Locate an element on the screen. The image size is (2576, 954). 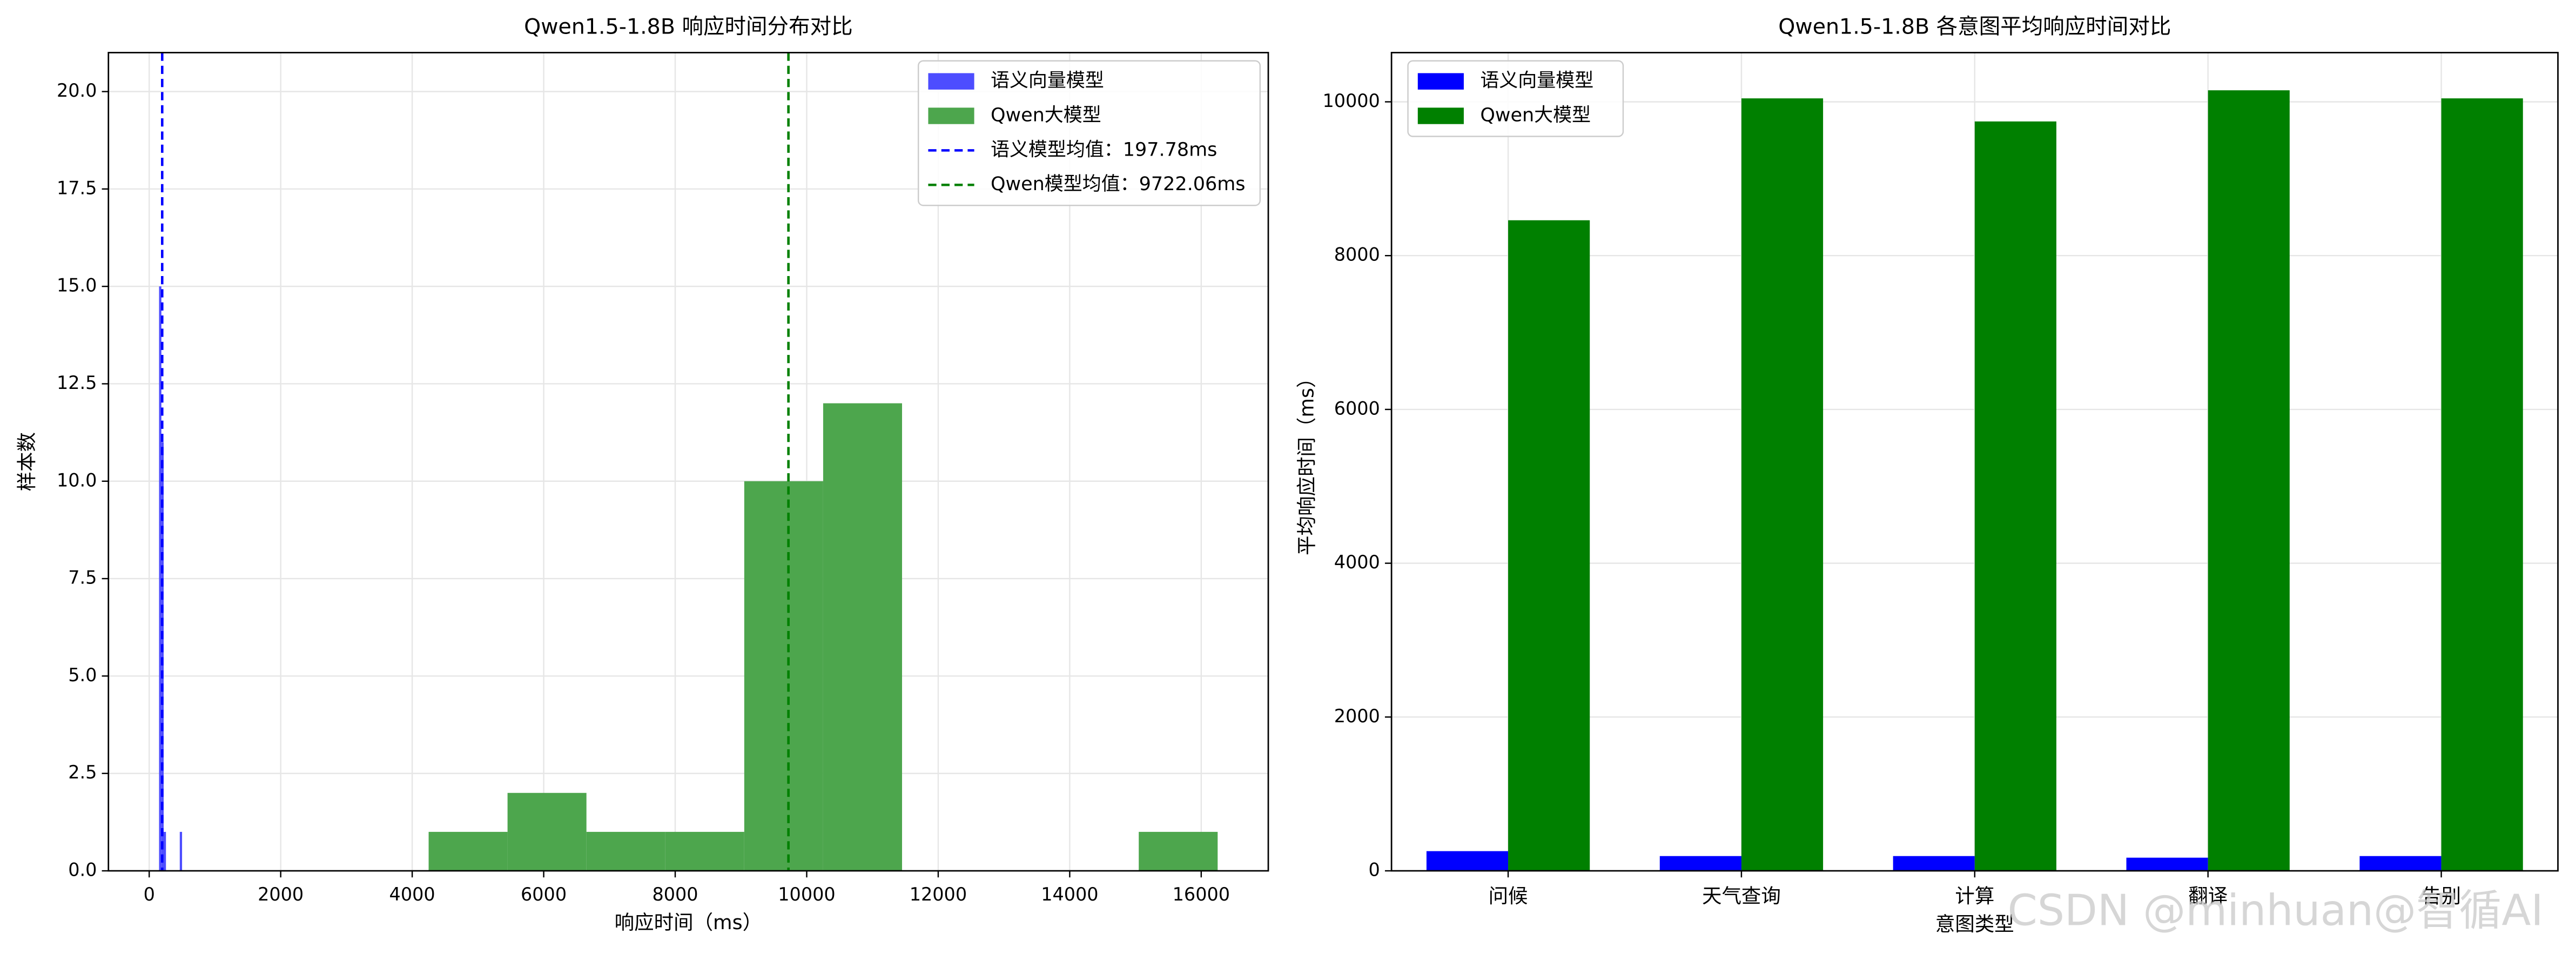
y-tick-label: 10.0 is located at coordinates (77, 480).